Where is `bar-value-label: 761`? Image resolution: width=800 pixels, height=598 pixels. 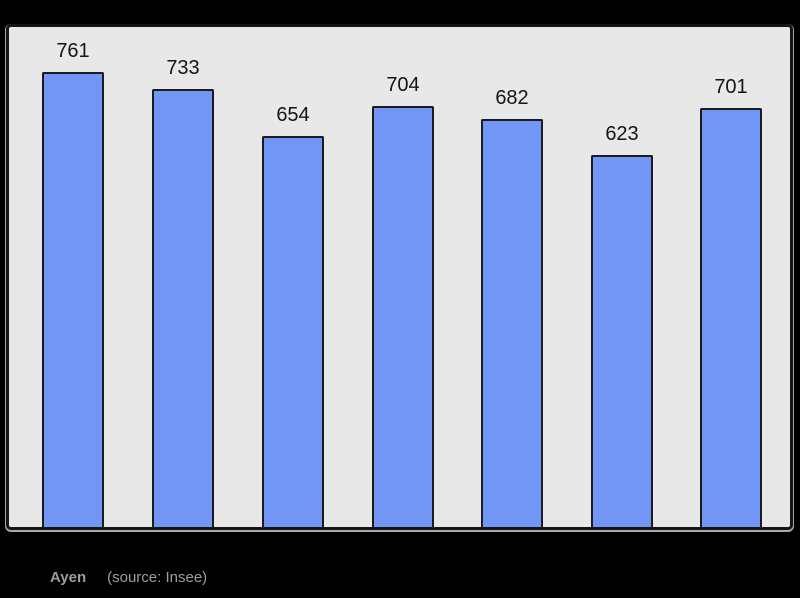
bar-value-label: 761 is located at coordinates (73, 51).